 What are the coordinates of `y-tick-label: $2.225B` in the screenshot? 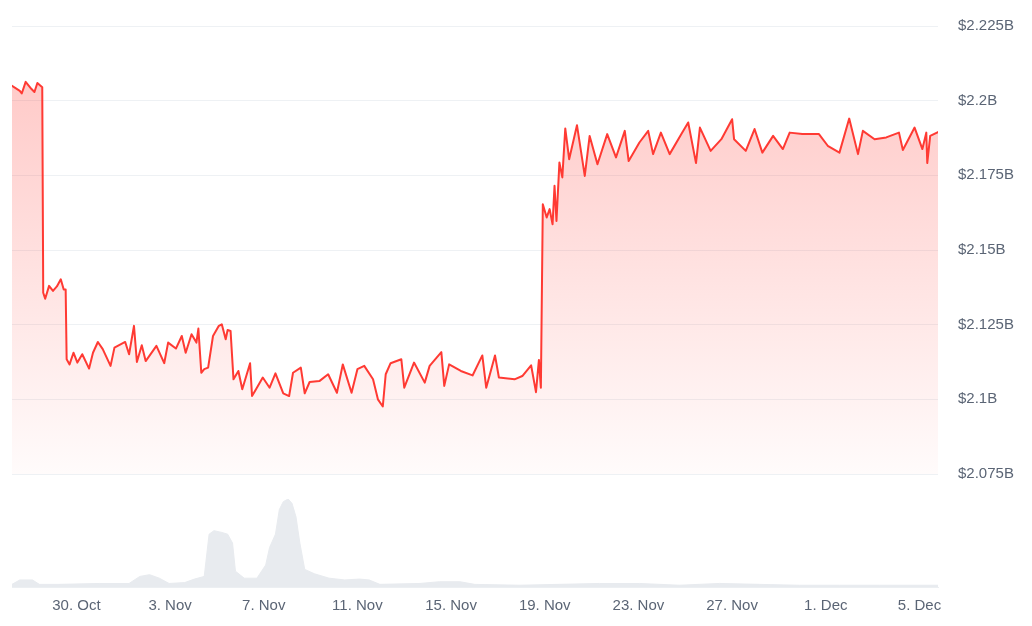 It's located at (986, 25).